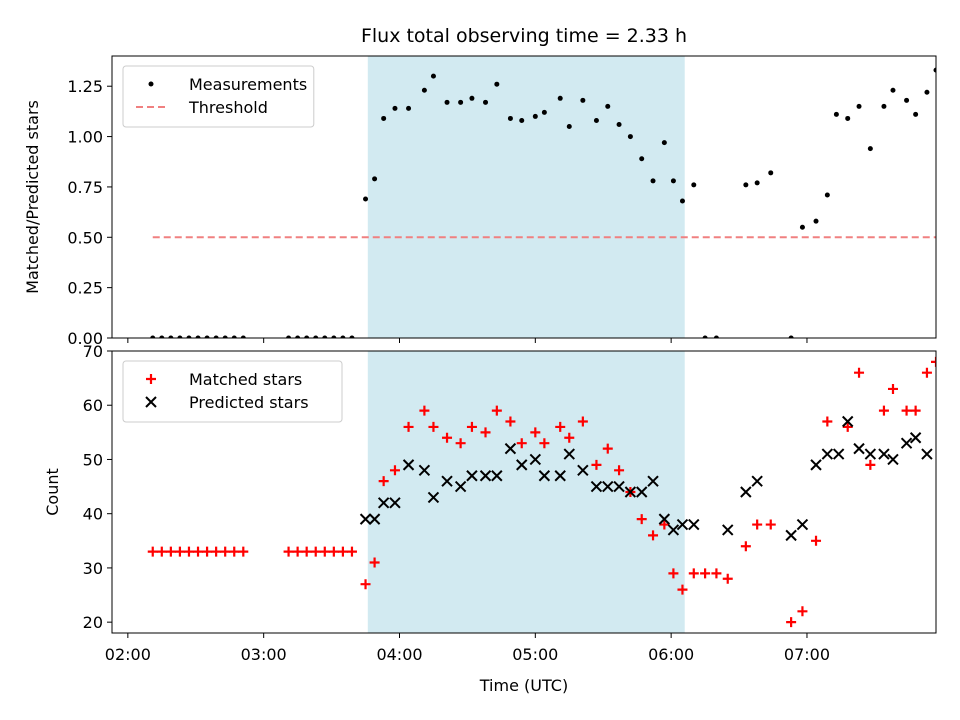 This screenshot has width=960, height=720. What do you see at coordinates (524, 36) in the screenshot?
I see `chart-title: Flux total observing time = 2.33 h` at bounding box center [524, 36].